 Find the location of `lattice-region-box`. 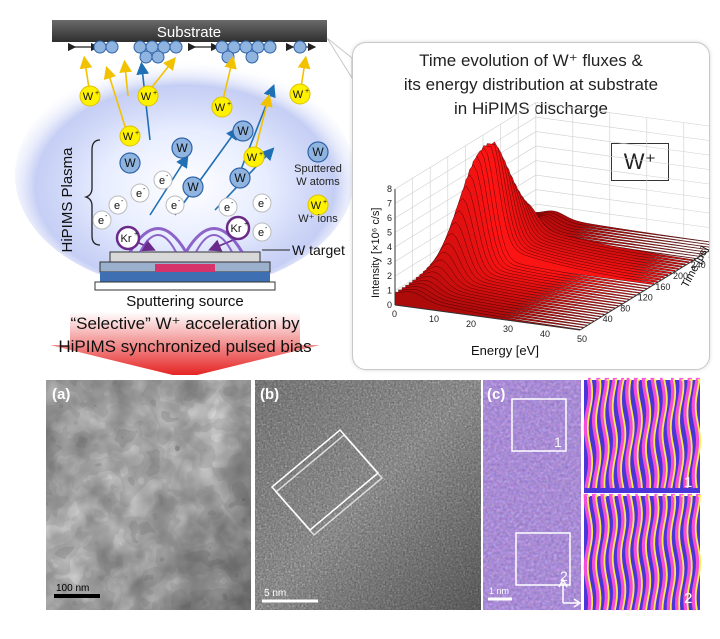

lattice-region-box is located at coordinates (327, 482).